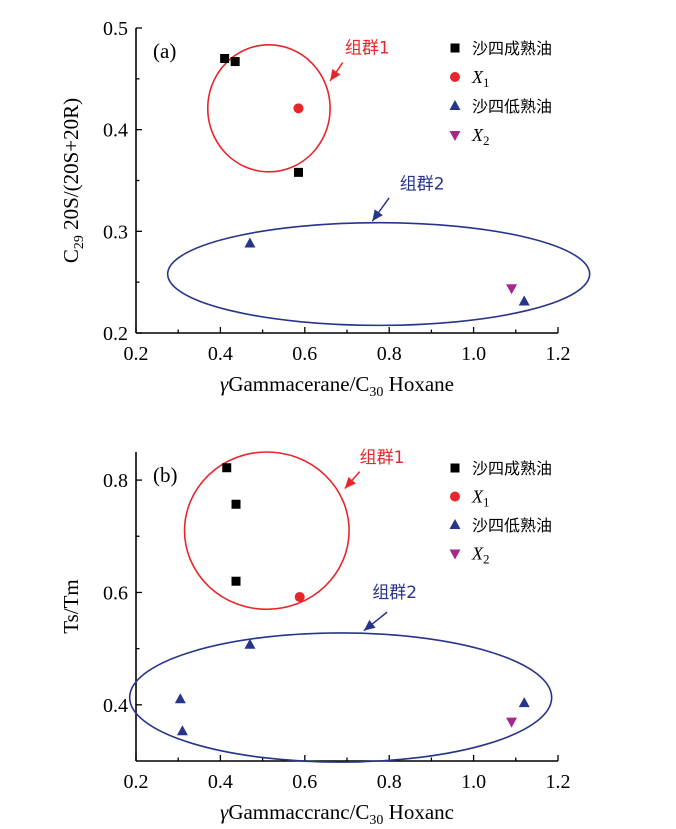 This screenshot has height=829, width=676. Describe the element at coordinates (164, 51) in the screenshot. I see `panel-label: (a)` at that location.